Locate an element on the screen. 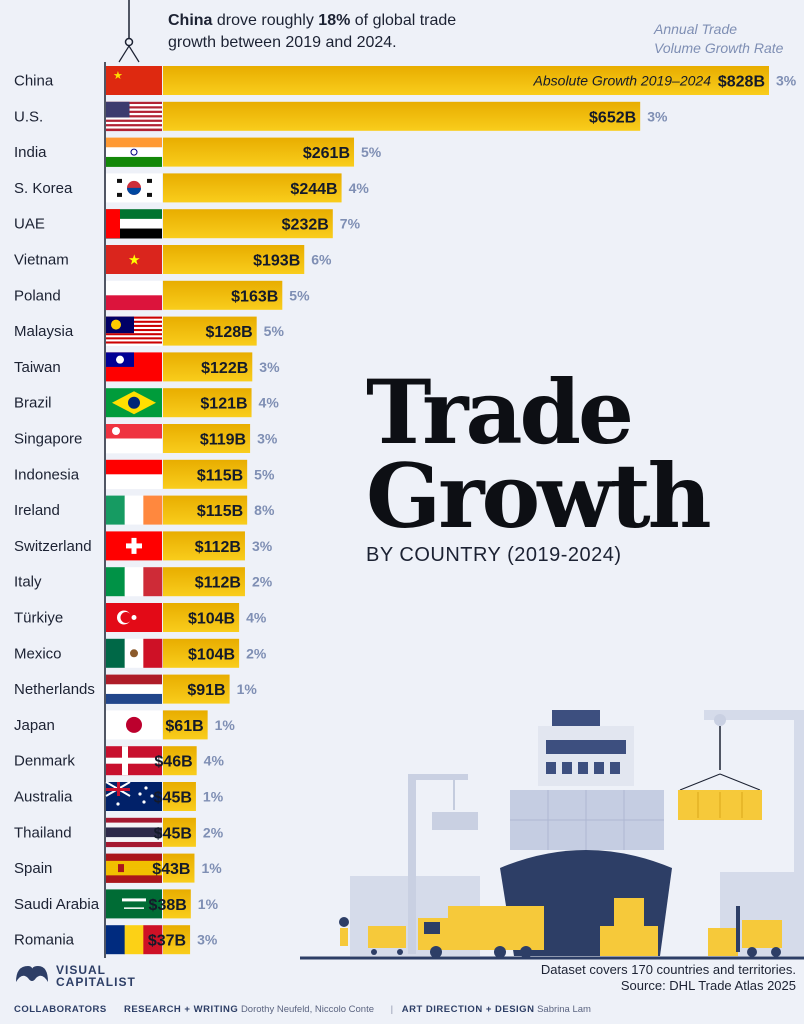  country-label: Singapore is located at coordinates (48, 439).